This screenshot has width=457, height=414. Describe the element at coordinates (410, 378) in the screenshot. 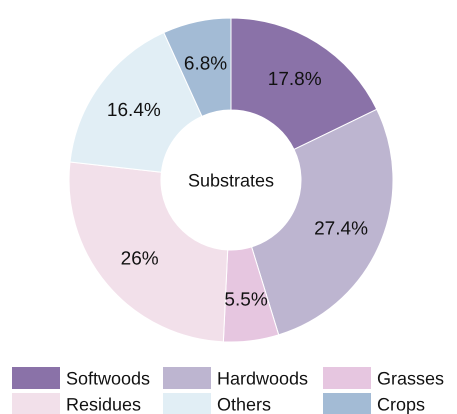

I see `legend-label: Grasses` at that location.